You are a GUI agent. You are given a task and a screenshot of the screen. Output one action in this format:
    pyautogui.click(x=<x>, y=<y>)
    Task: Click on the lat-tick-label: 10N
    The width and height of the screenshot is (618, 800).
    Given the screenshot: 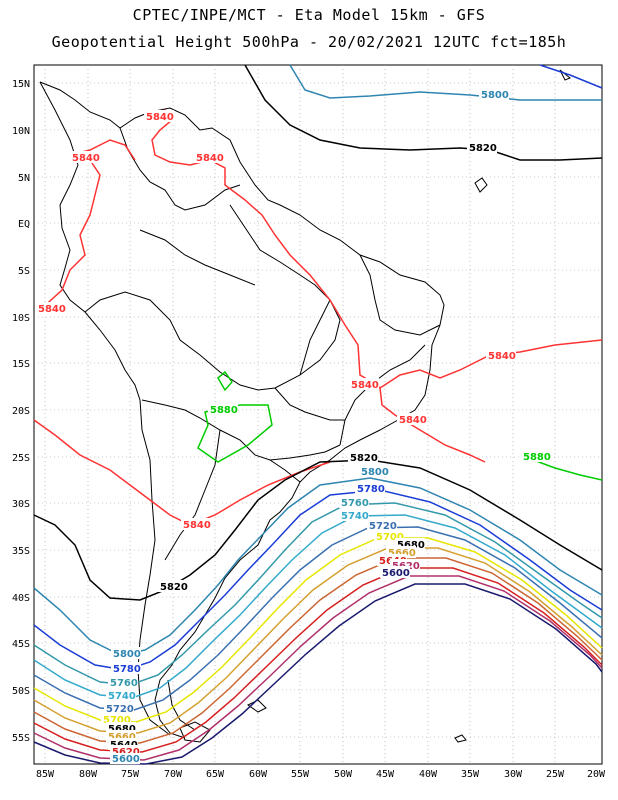 What is the action you would take?
    pyautogui.click(x=21, y=131)
    